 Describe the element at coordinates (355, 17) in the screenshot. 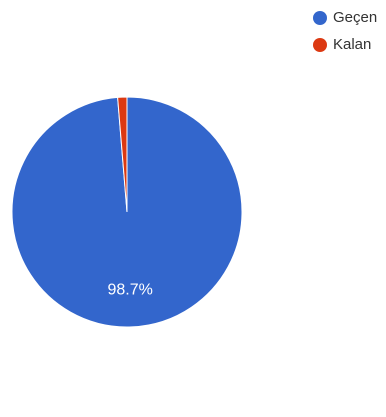

I see `legend-label: Geçen` at that location.